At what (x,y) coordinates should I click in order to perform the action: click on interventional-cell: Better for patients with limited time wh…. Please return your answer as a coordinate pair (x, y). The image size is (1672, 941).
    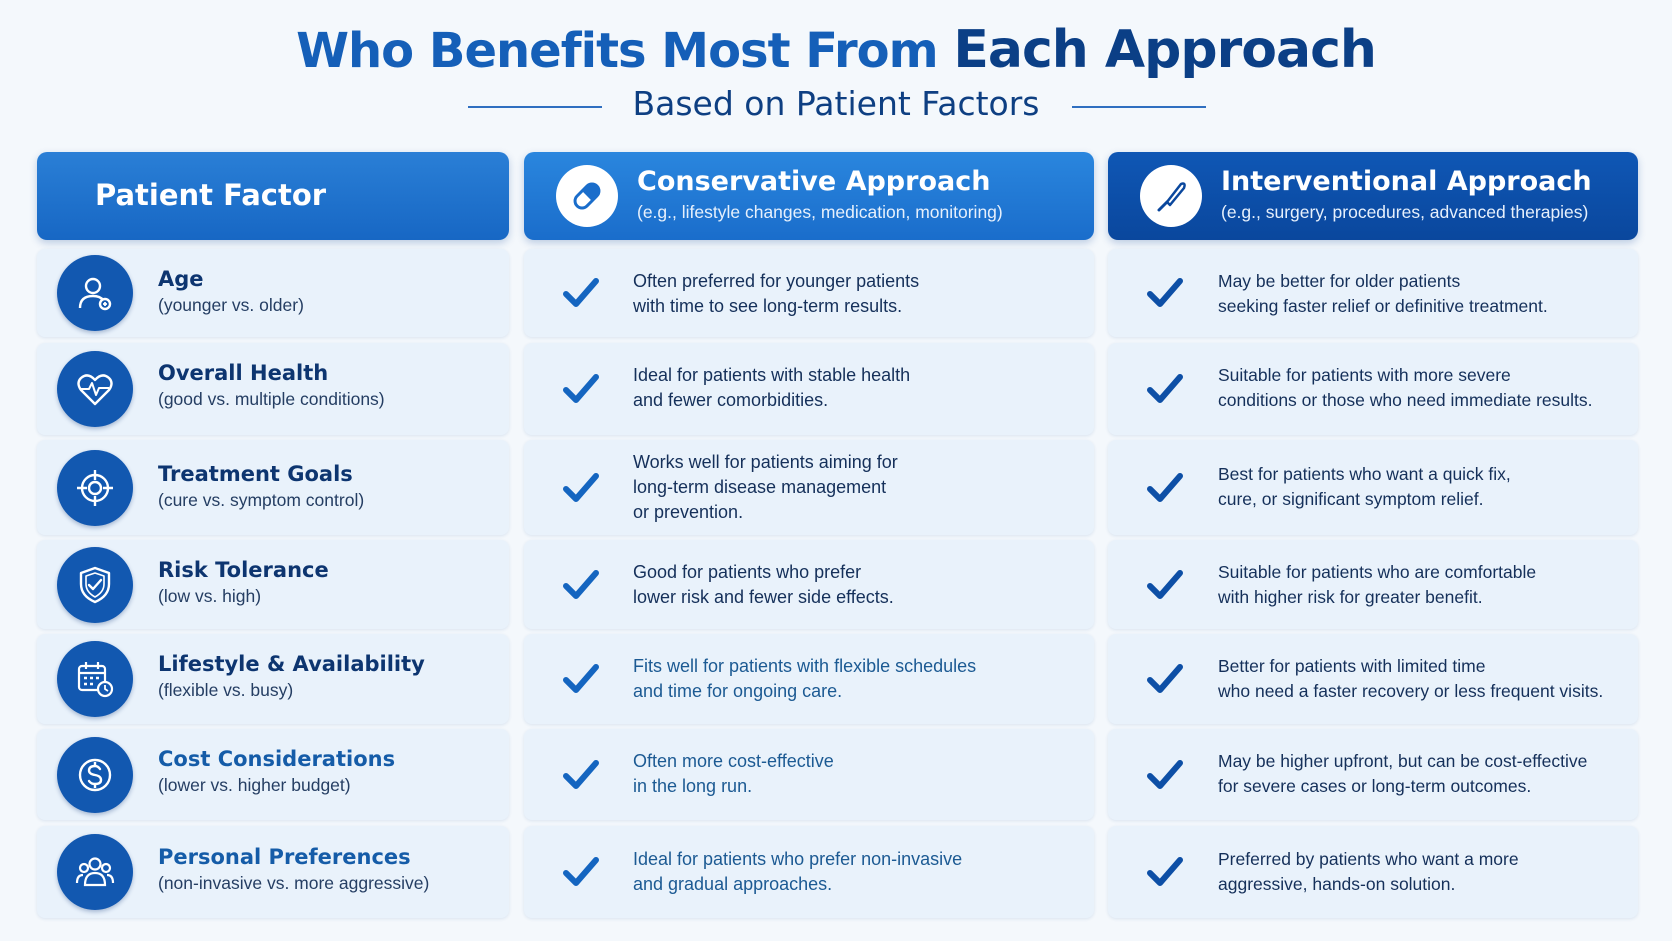
    Looking at the image, I should click on (1373, 679).